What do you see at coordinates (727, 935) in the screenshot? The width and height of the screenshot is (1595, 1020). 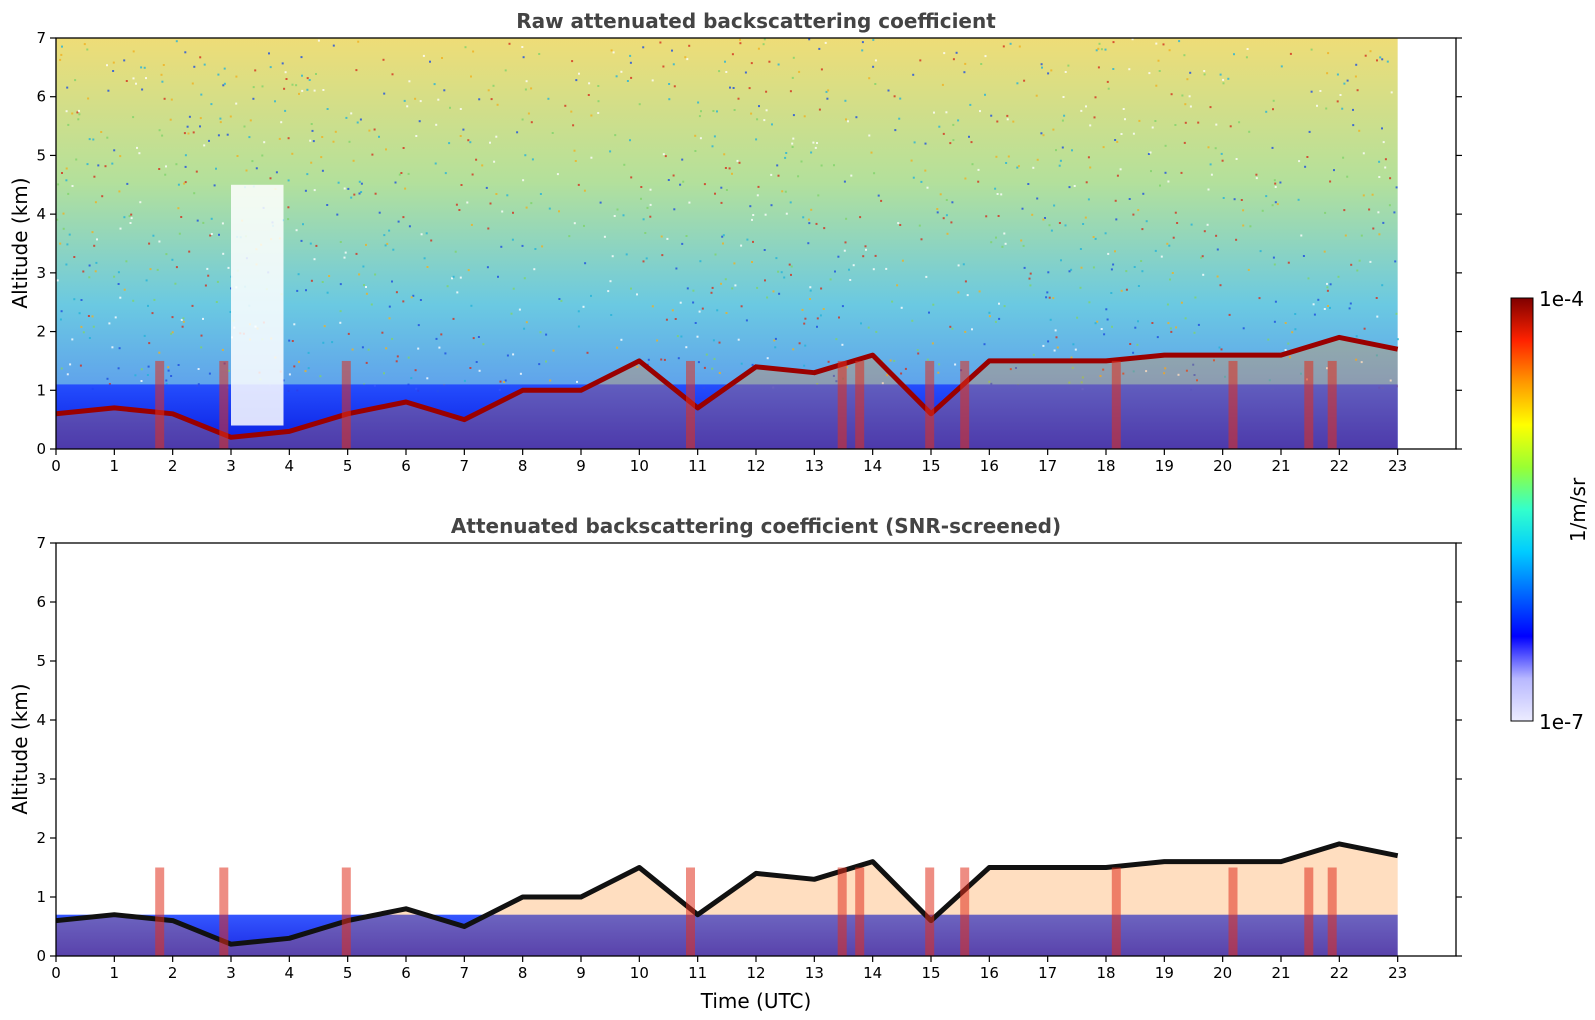 I see `screened-haze` at bounding box center [727, 935].